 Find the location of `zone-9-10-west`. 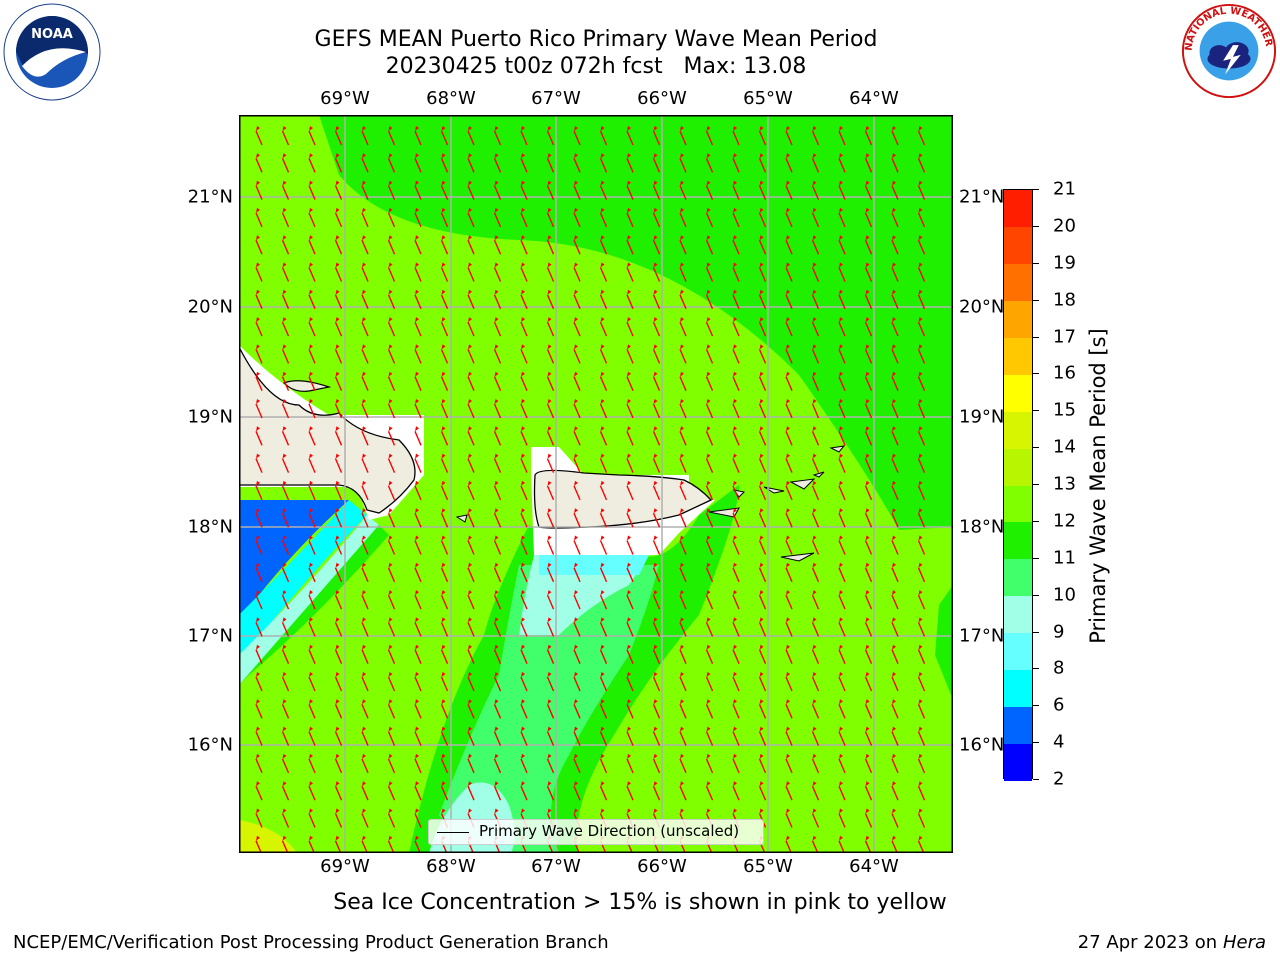

zone-9-10-west is located at coordinates (309, 600).